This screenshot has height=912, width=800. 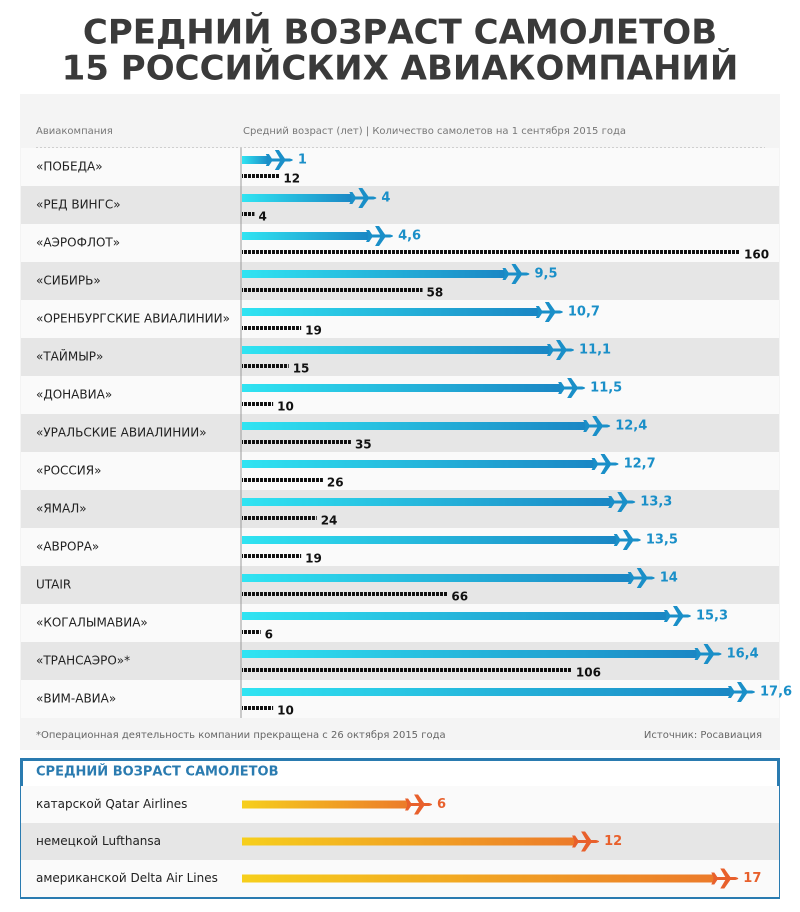 I want to click on category-label: «ТРАНСАЭРО»*, so click(x=83, y=661).